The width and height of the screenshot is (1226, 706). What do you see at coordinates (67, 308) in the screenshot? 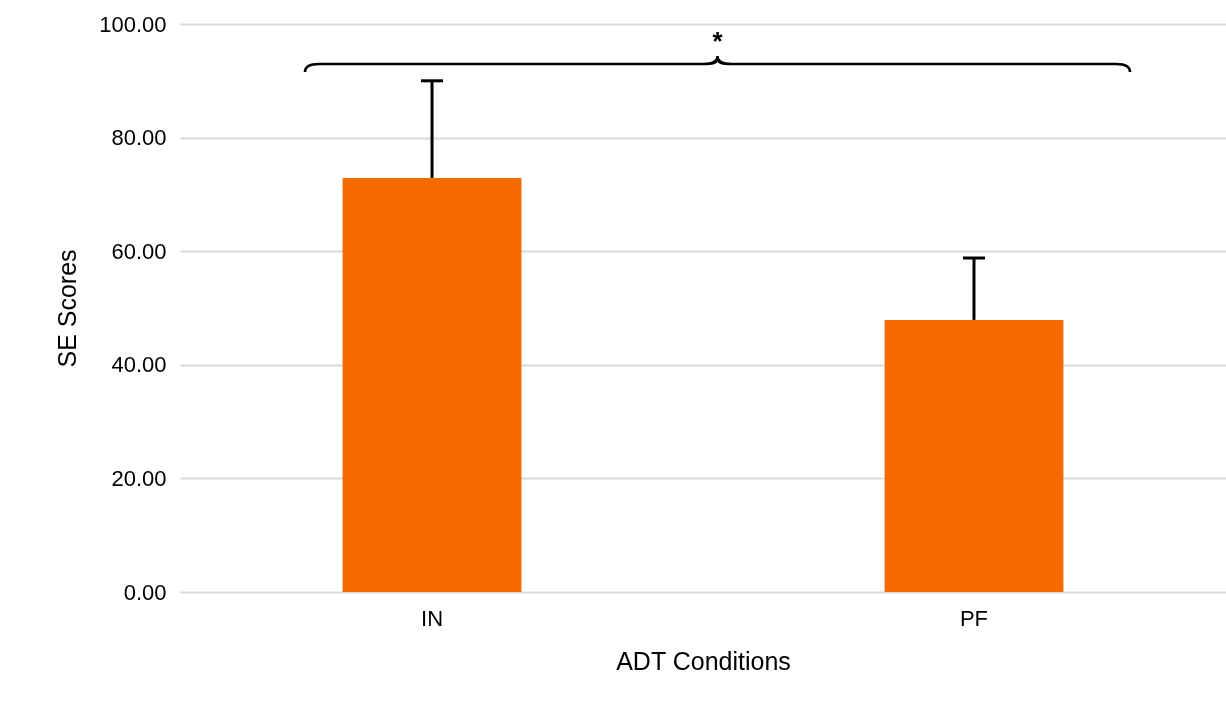
I see `y-axis-title: SE Scores` at bounding box center [67, 308].